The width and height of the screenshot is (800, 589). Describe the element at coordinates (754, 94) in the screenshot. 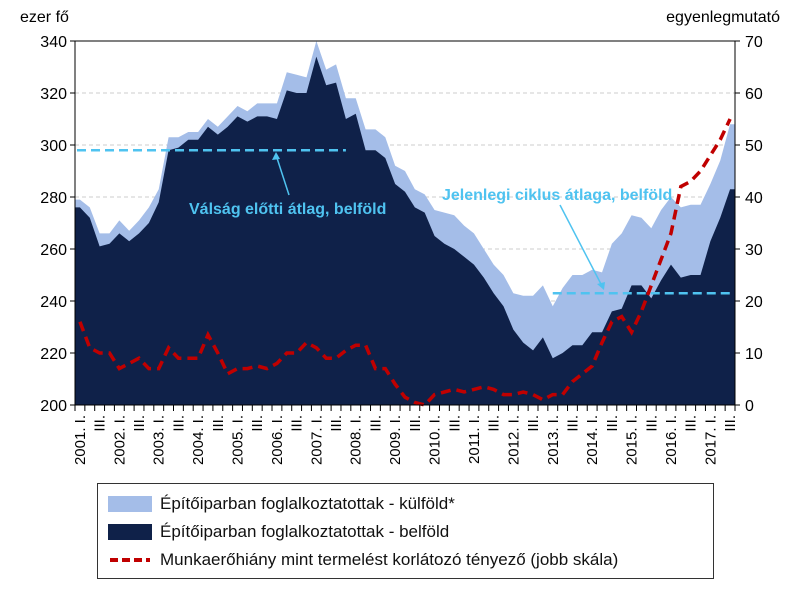

I see `y-tick-label-right: 60` at that location.